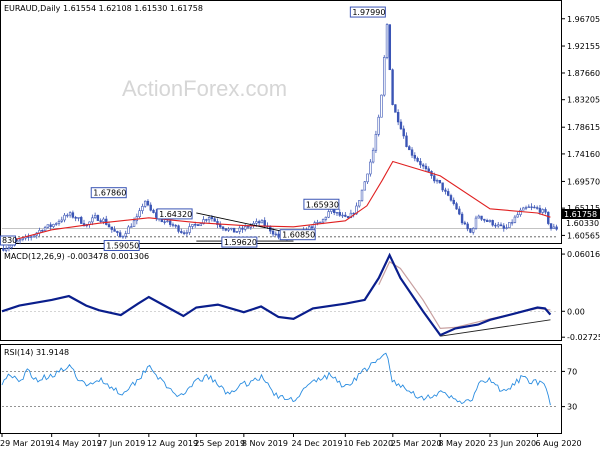  Describe the element at coordinates (25, 443) in the screenshot. I see `x-tick-label: 29 Mar 2019` at that location.